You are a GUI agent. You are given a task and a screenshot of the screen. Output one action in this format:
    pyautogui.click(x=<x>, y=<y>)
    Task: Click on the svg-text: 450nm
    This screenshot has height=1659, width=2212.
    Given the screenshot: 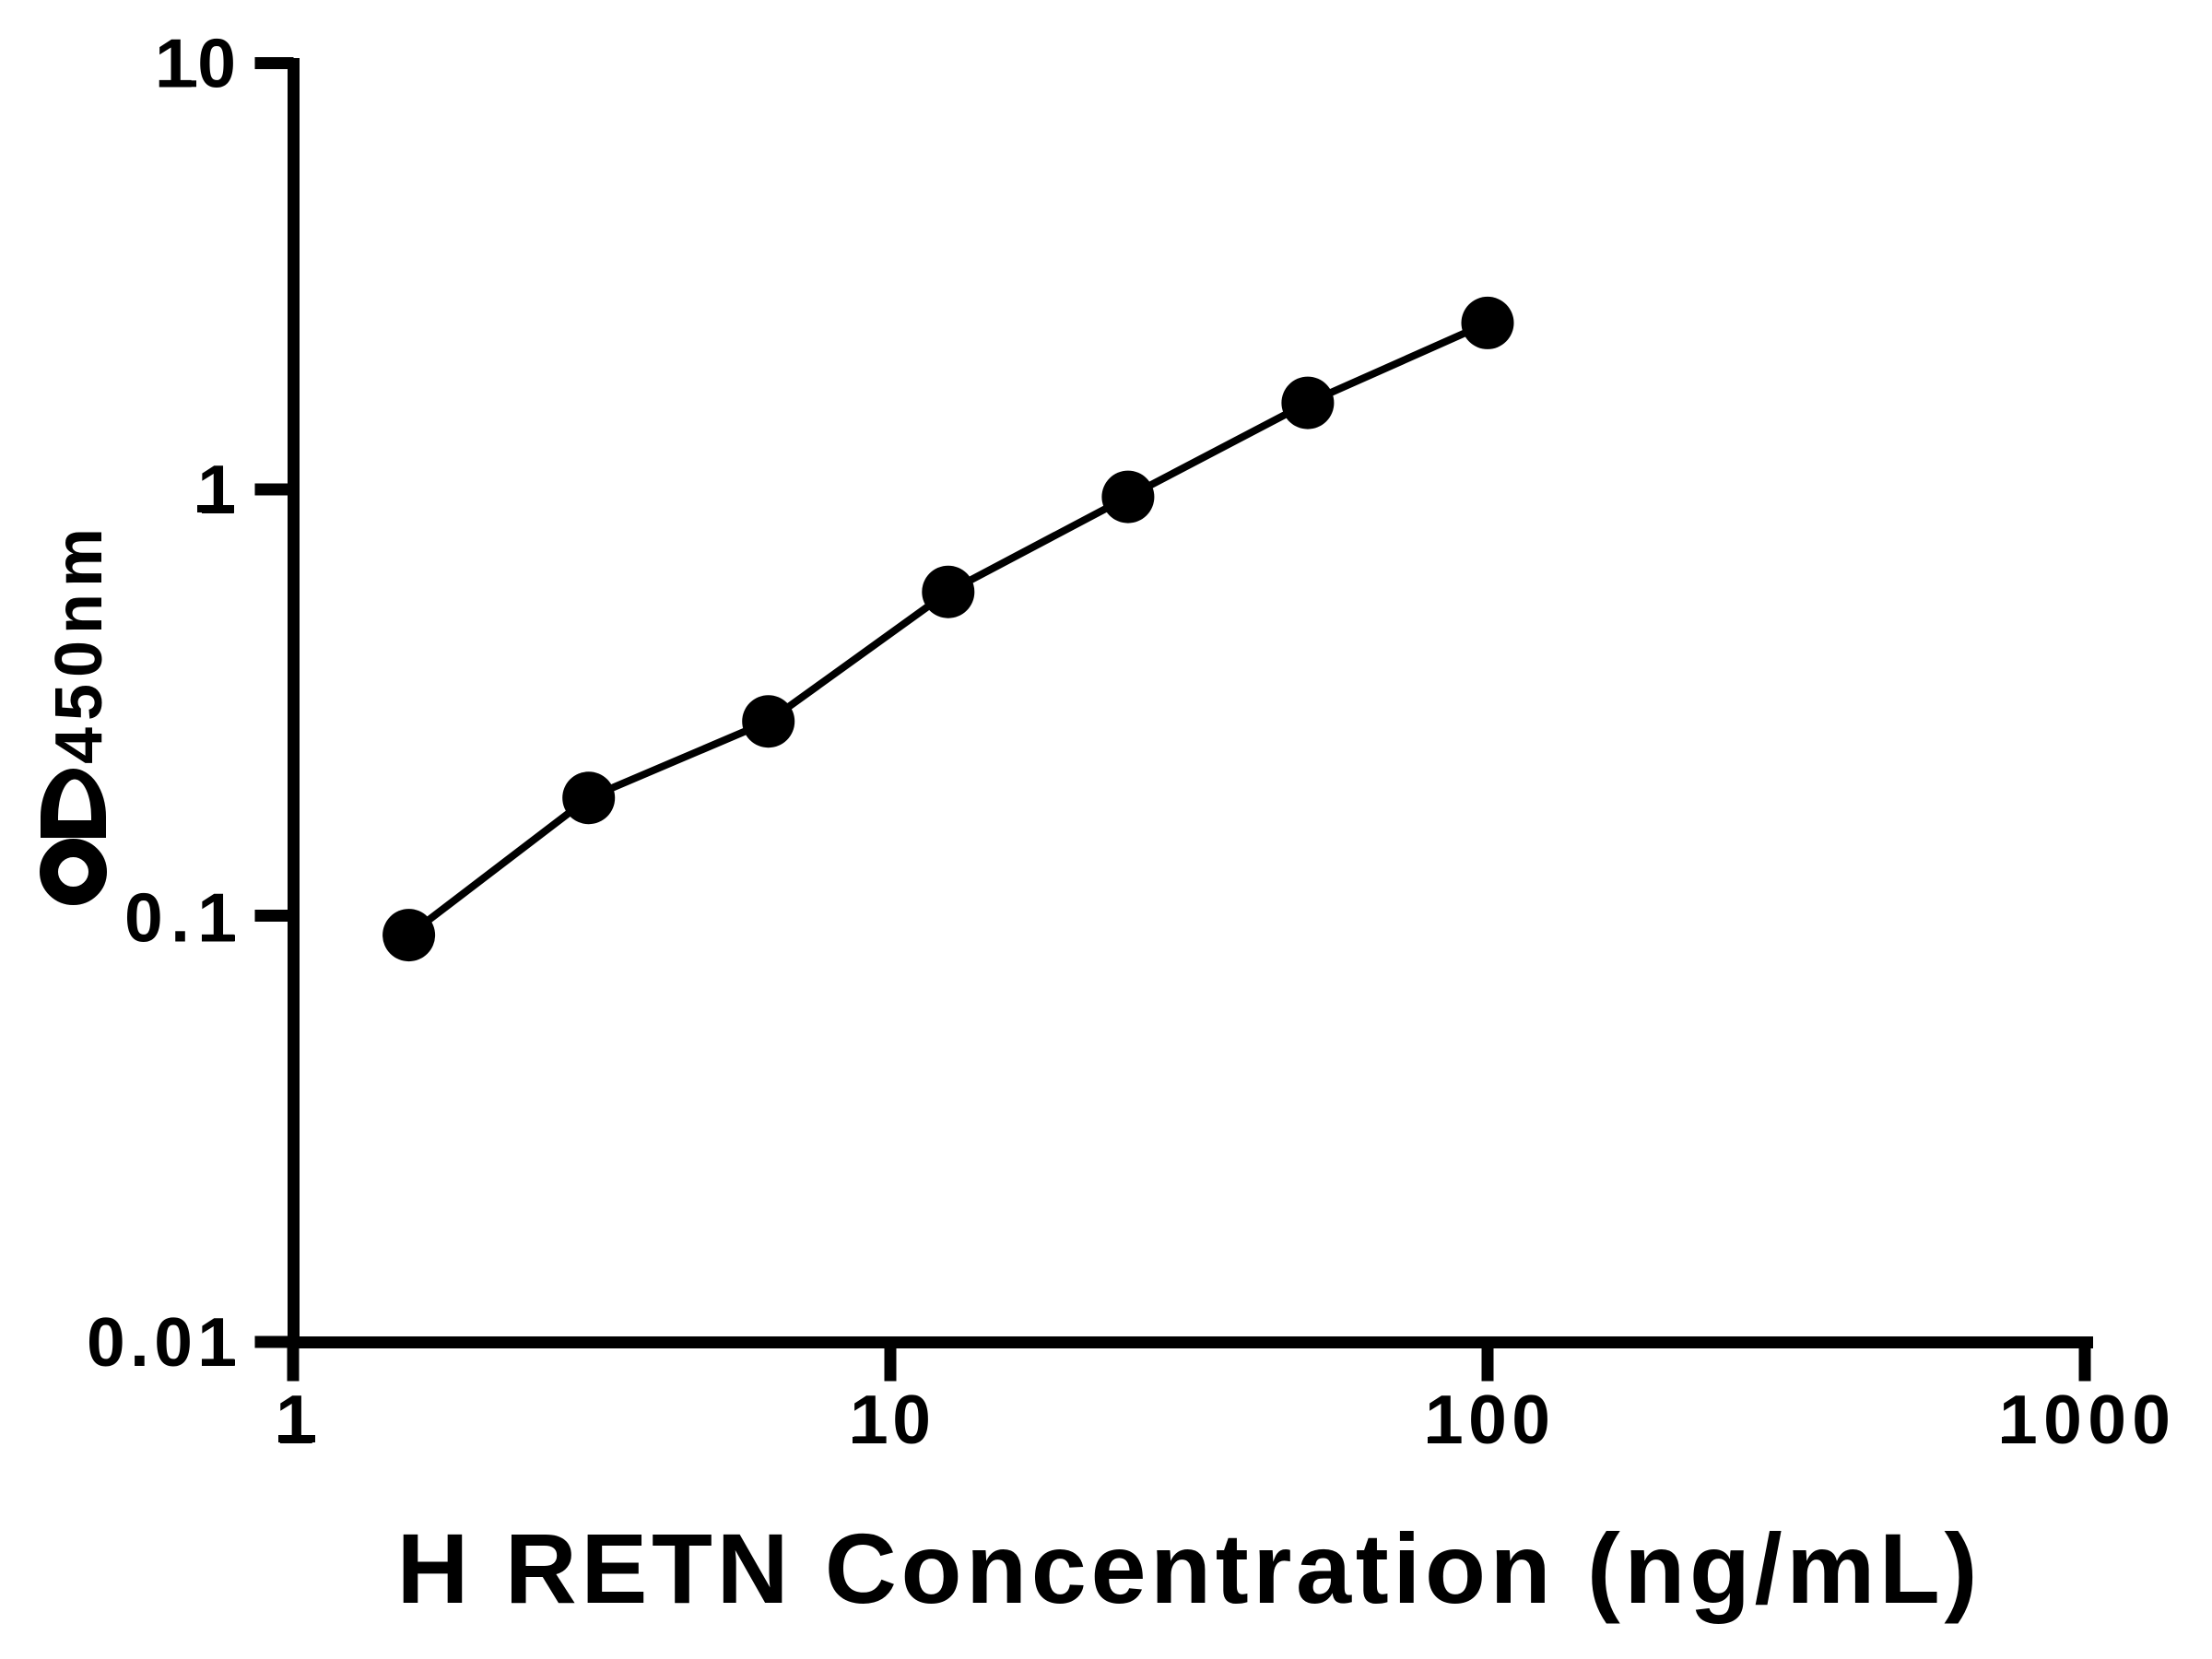 What is the action you would take?
    pyautogui.click(x=79, y=646)
    